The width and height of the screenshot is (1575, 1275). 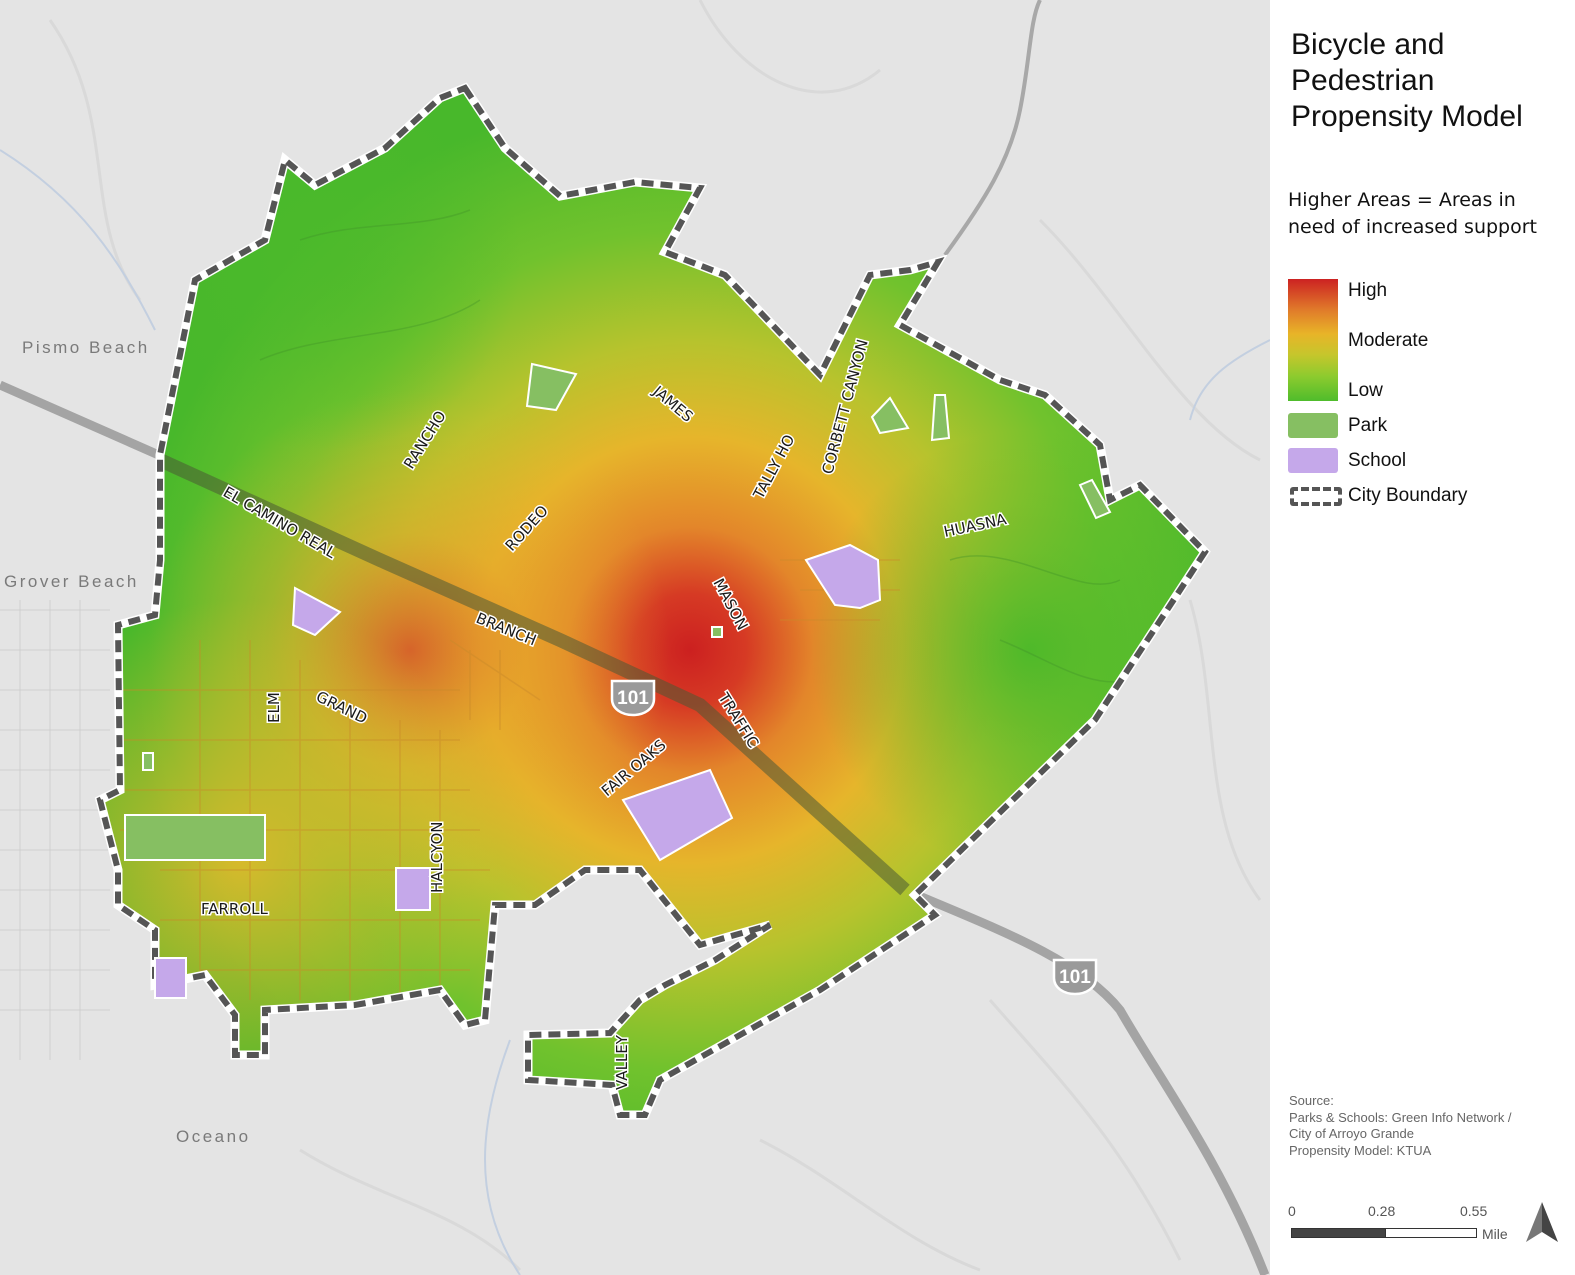 I want to click on highway-west, so click(x=86, y=422).